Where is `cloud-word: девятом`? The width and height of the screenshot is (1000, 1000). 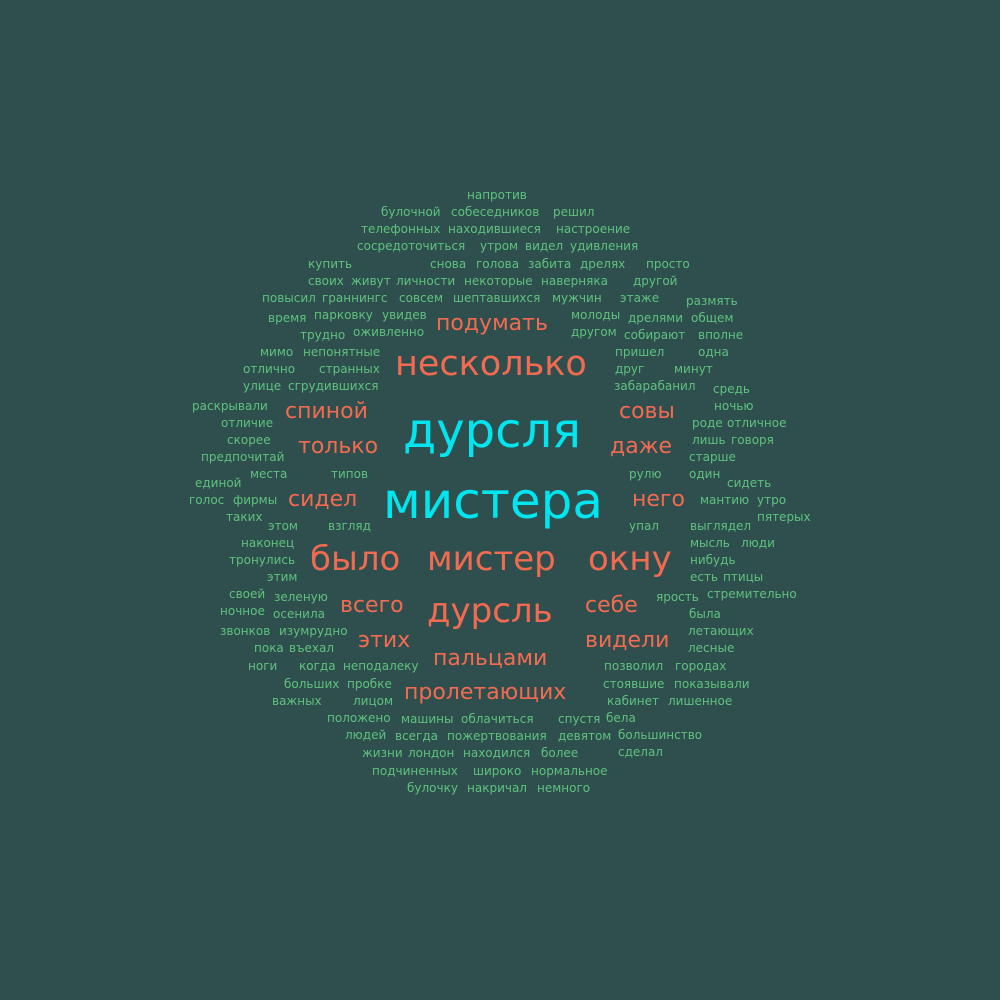
cloud-word: девятом is located at coordinates (585, 736).